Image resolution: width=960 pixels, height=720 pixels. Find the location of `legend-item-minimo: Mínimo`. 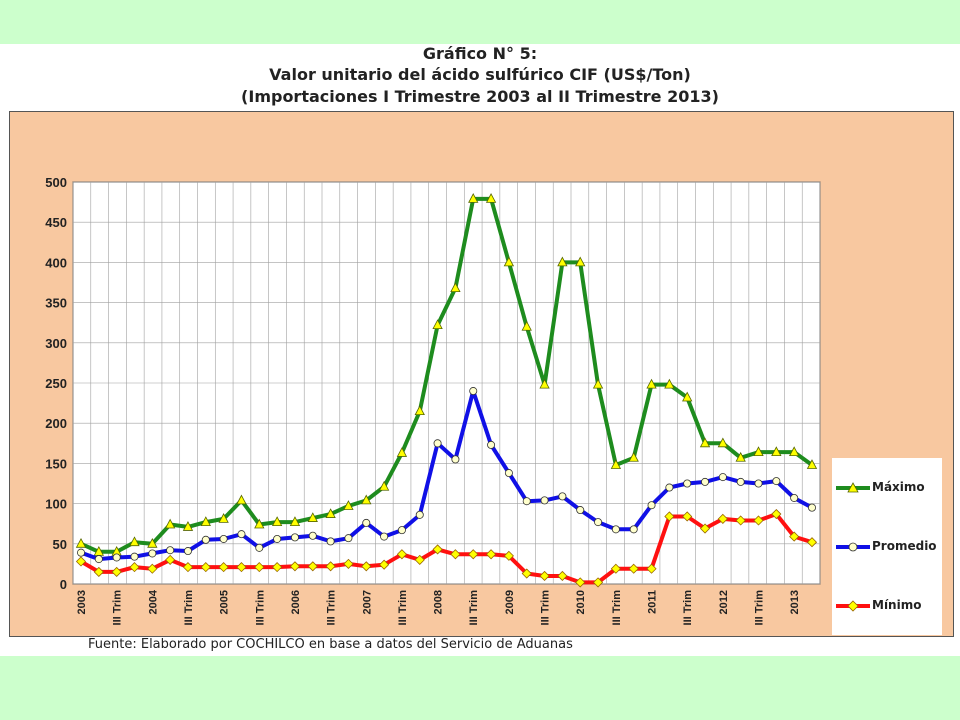

legend-item-minimo: Mínimo is located at coordinates (887, 606).